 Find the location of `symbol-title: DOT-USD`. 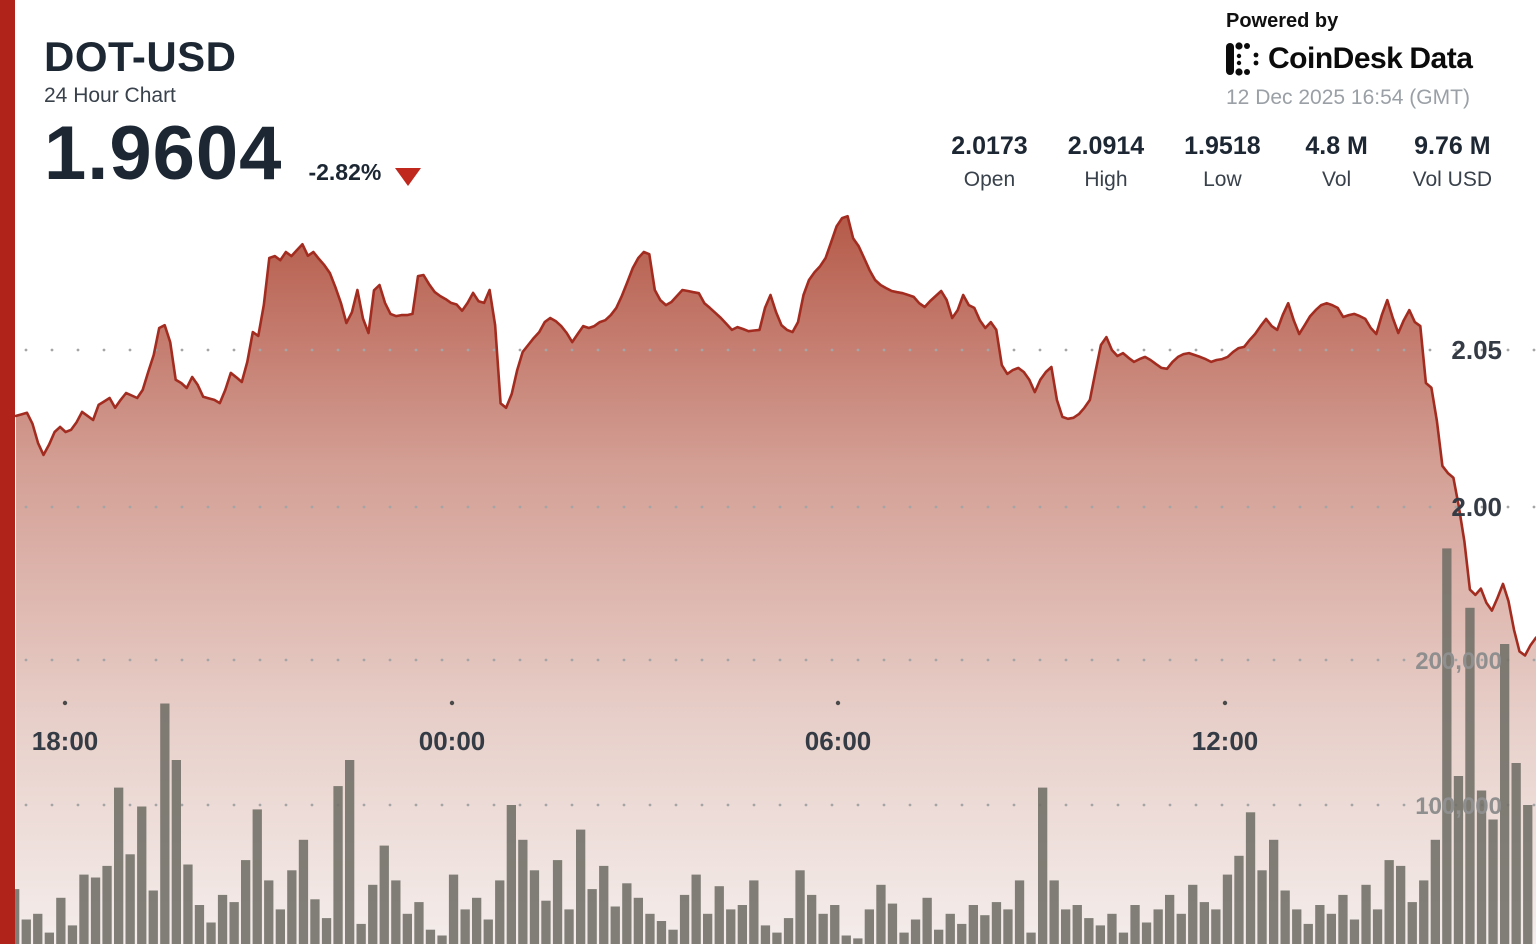

symbol-title: DOT-USD is located at coordinates (140, 56).